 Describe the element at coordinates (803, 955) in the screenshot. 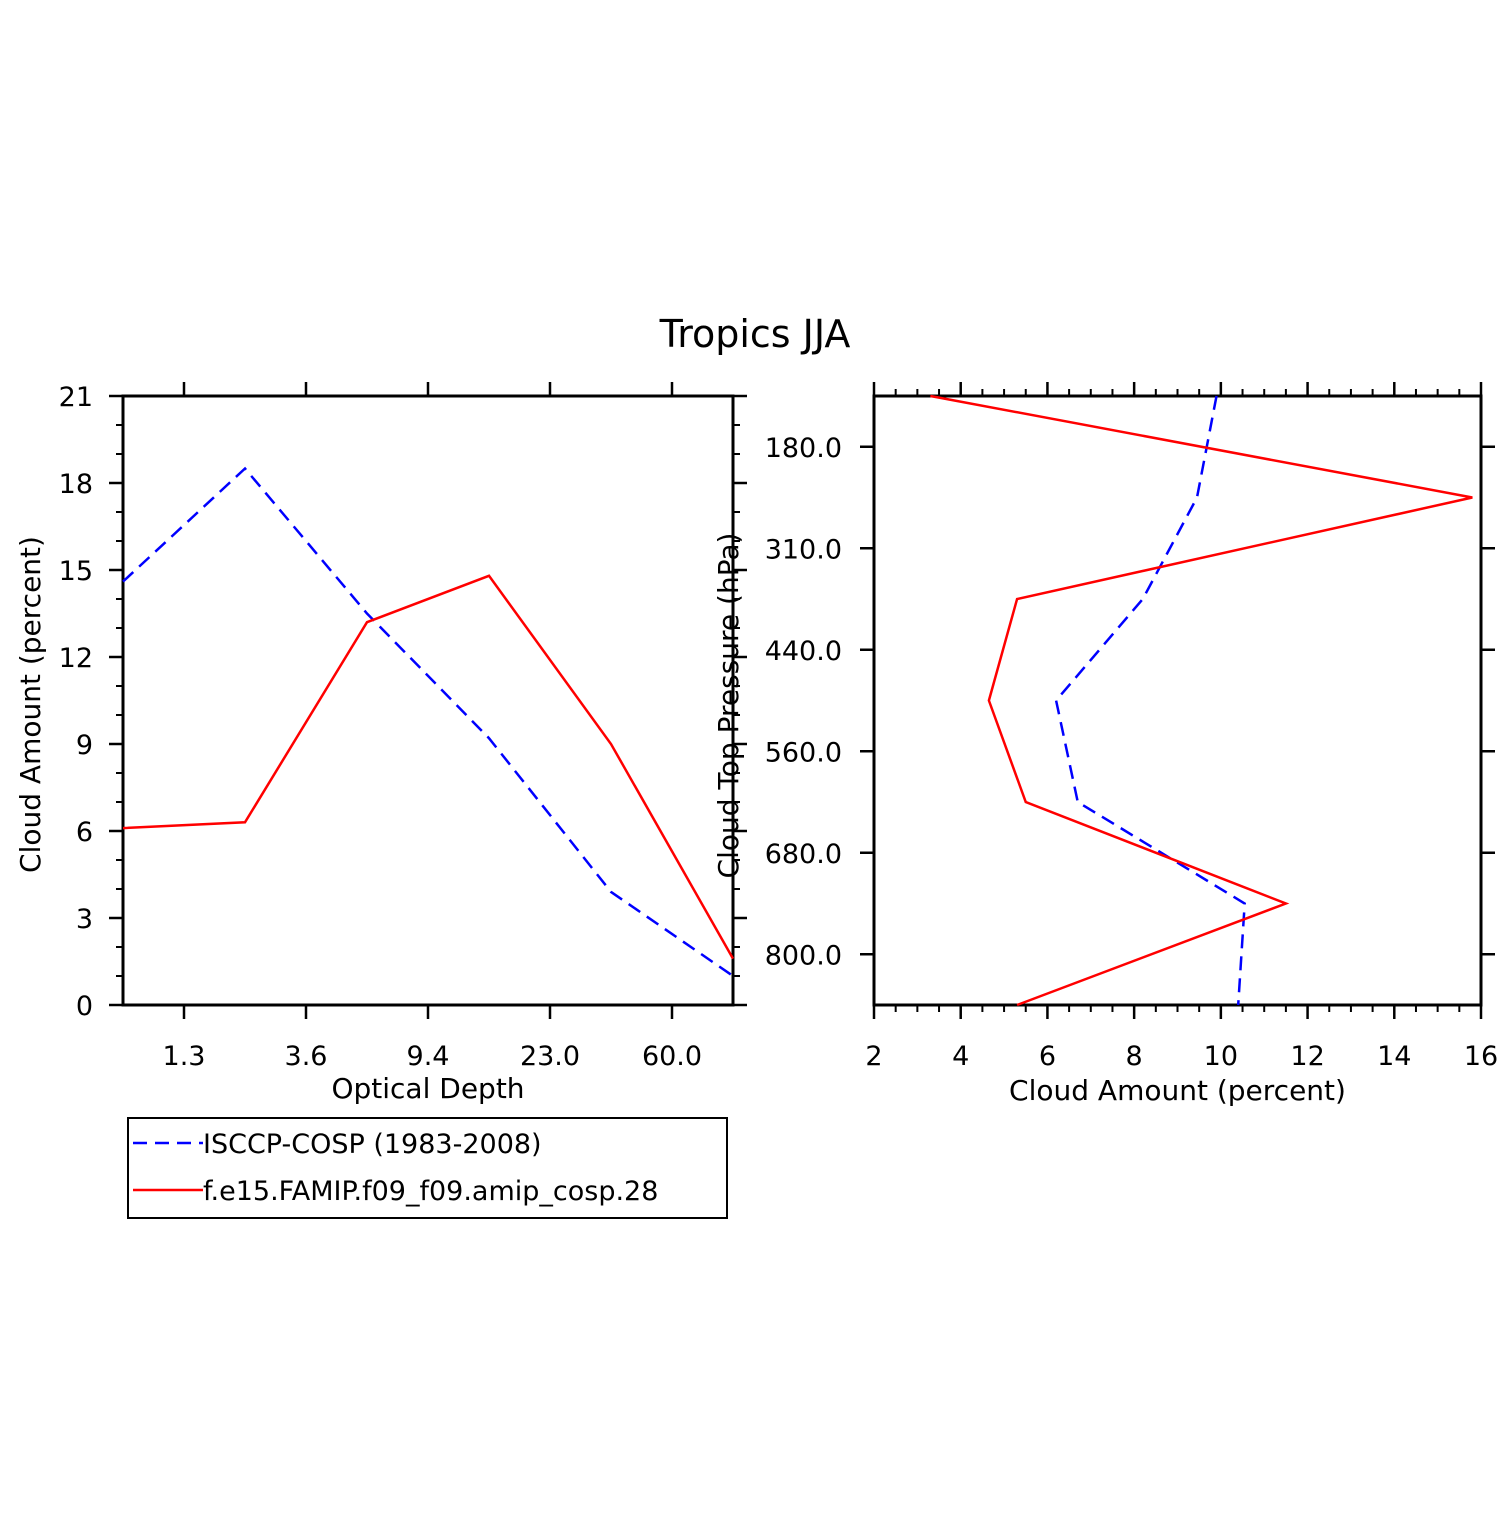

I see `right-y-tick-label: 800.0` at that location.